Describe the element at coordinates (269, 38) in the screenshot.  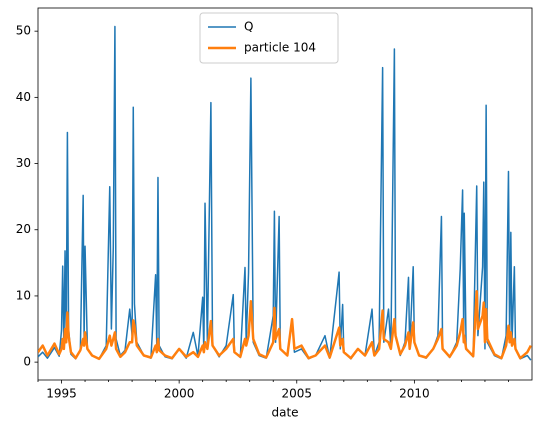
I see `legend-box` at that location.